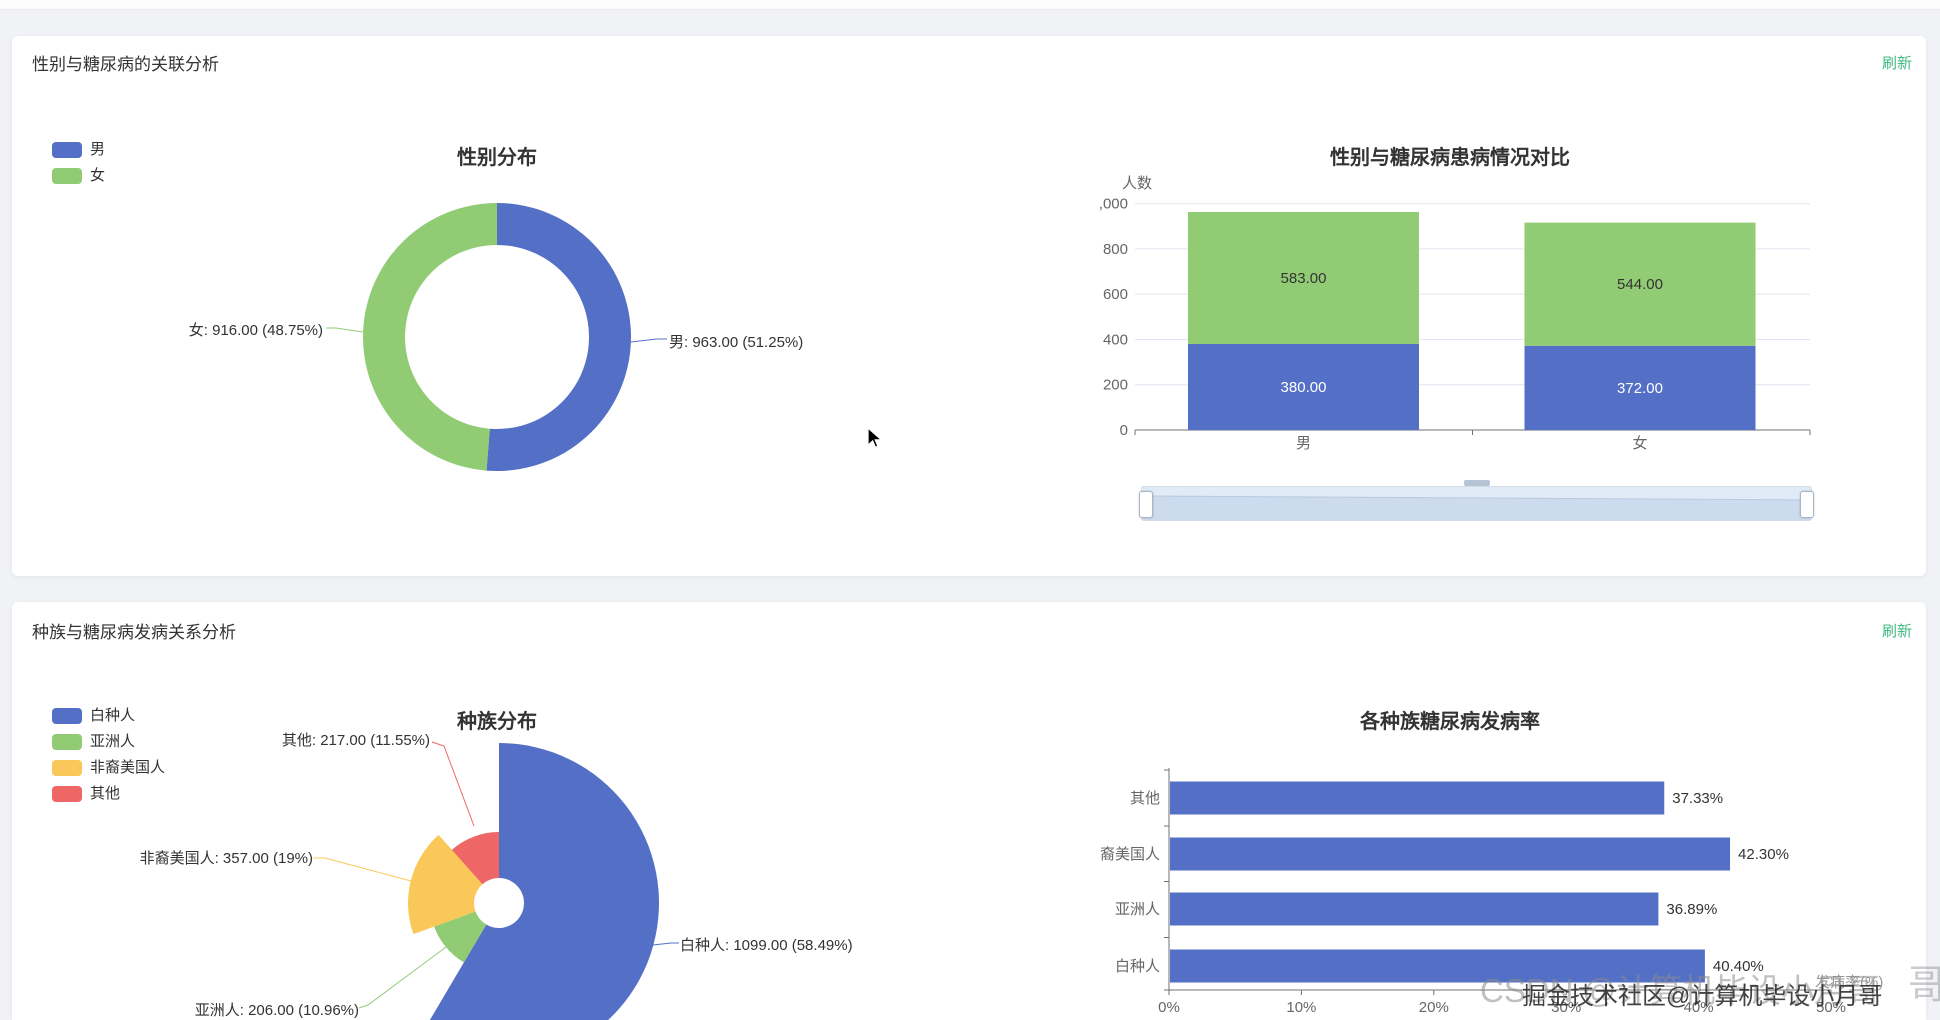  Describe the element at coordinates (108, 742) in the screenshot. I see `legend-item-亚洲人: 亚洲人` at that location.